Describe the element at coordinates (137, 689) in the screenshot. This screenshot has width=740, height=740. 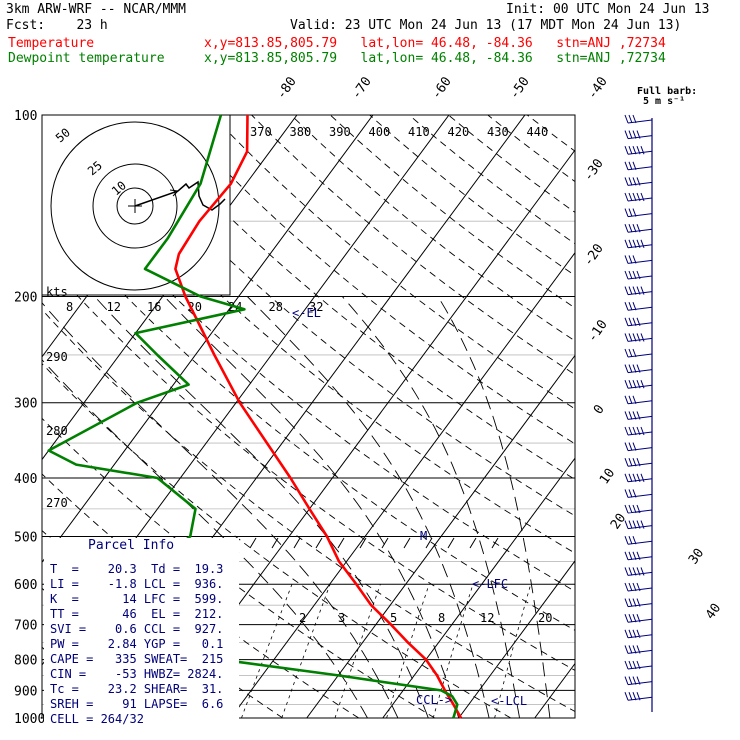
I see `parcel-info-row: Tc = 23.2 SHEAR= 31.` at that location.